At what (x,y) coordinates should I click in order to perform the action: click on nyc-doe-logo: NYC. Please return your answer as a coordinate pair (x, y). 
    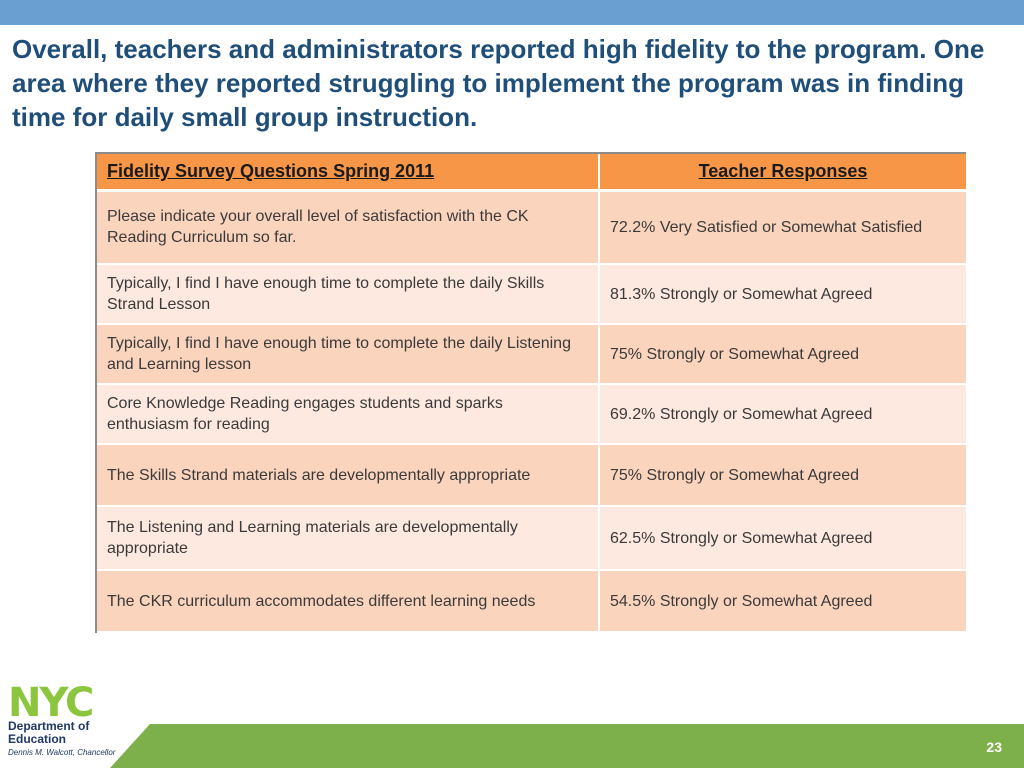
    Looking at the image, I should click on (51, 701).